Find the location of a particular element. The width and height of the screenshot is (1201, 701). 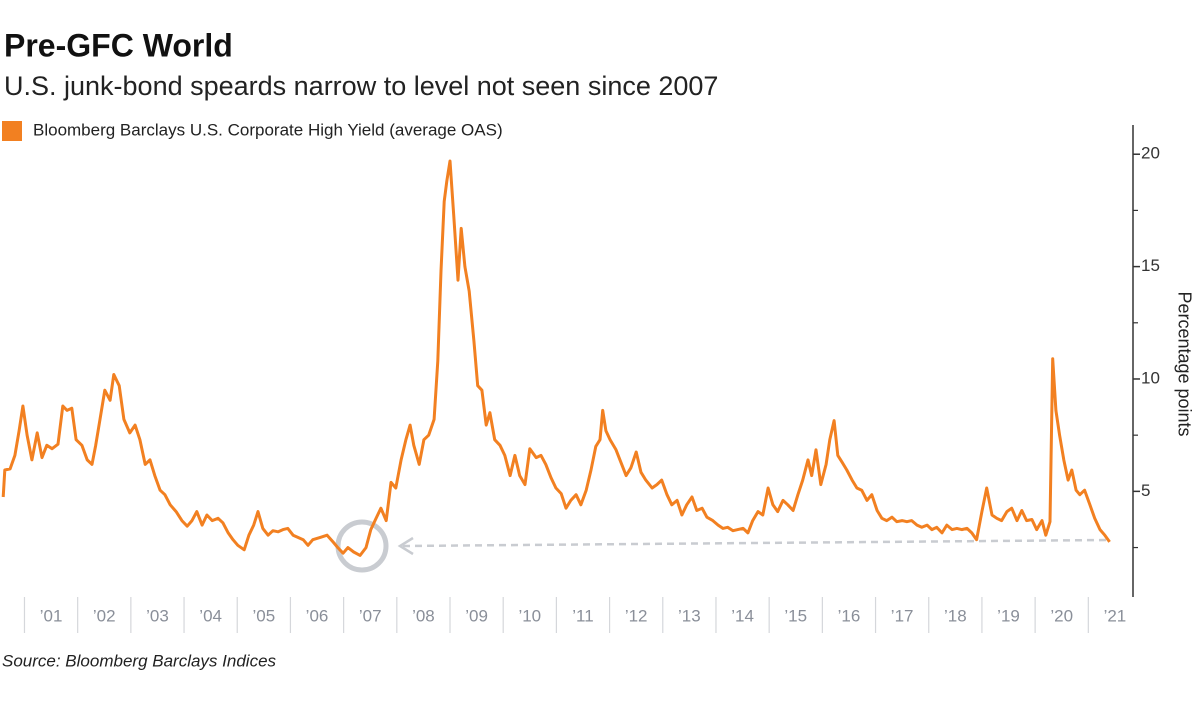

x-tick-label: ’01 is located at coordinates (51, 615).